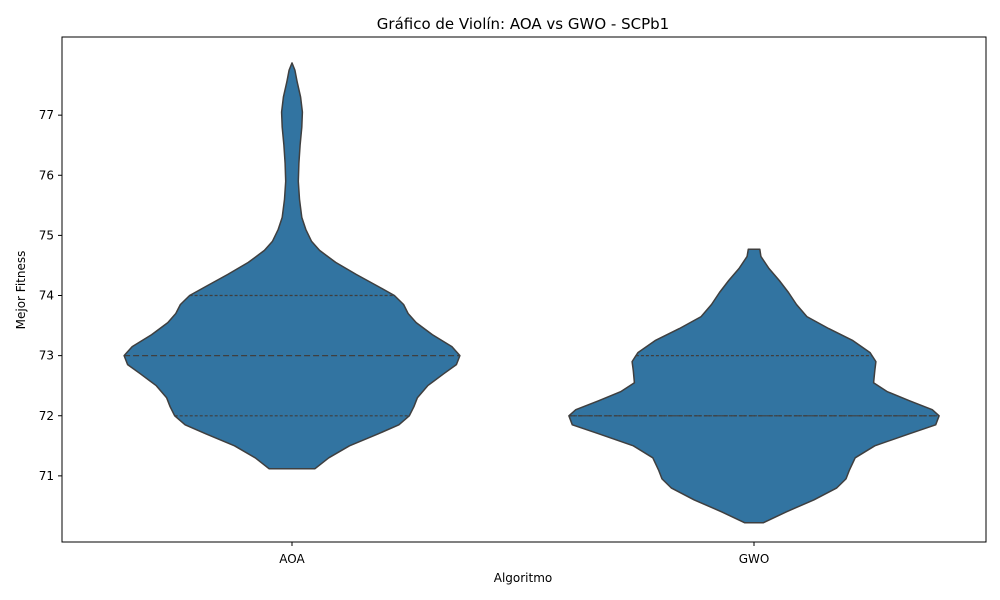 This screenshot has width=1000, height=600. I want to click on y-tick-label: 72, so click(46, 416).